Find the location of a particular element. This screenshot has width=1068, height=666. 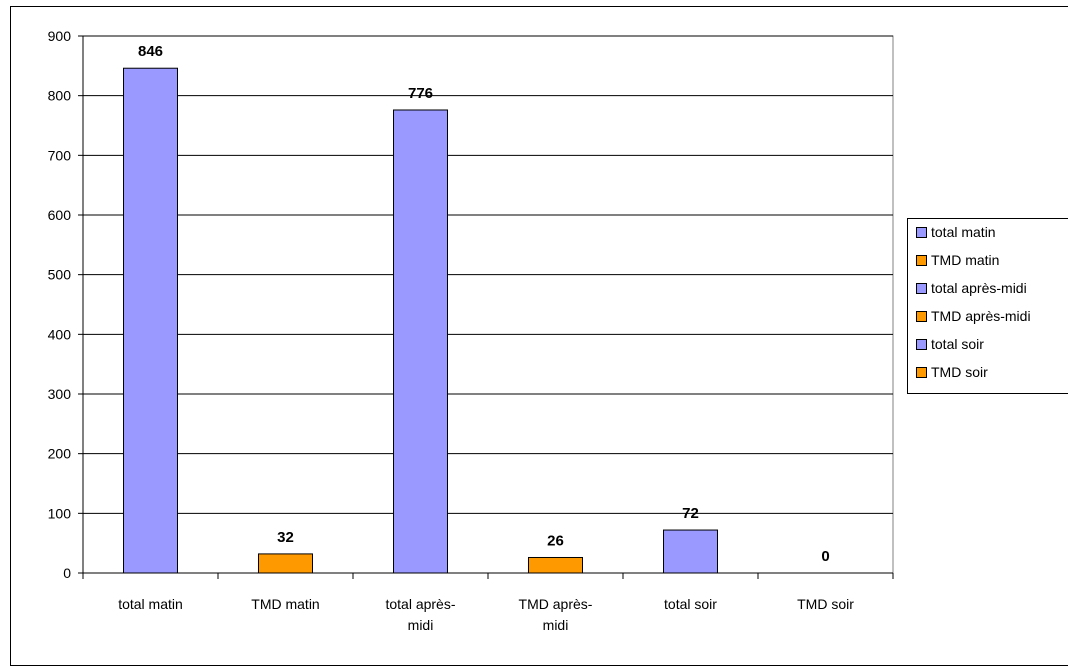

y-tick-label: 500 is located at coordinates (60, 275).